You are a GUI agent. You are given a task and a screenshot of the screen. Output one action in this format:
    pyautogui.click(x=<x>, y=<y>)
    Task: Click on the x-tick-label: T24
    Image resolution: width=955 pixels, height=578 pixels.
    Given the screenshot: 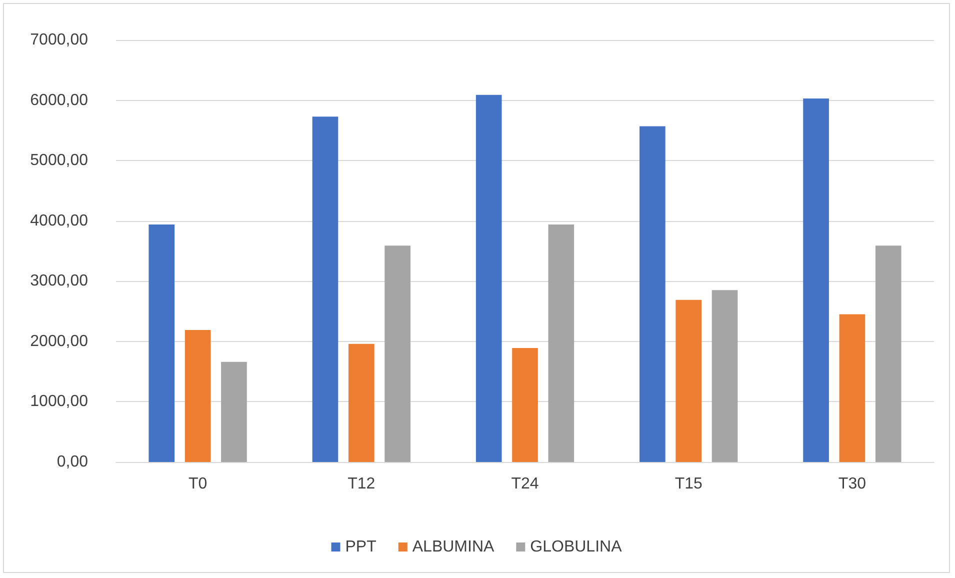 What is the action you would take?
    pyautogui.click(x=525, y=484)
    